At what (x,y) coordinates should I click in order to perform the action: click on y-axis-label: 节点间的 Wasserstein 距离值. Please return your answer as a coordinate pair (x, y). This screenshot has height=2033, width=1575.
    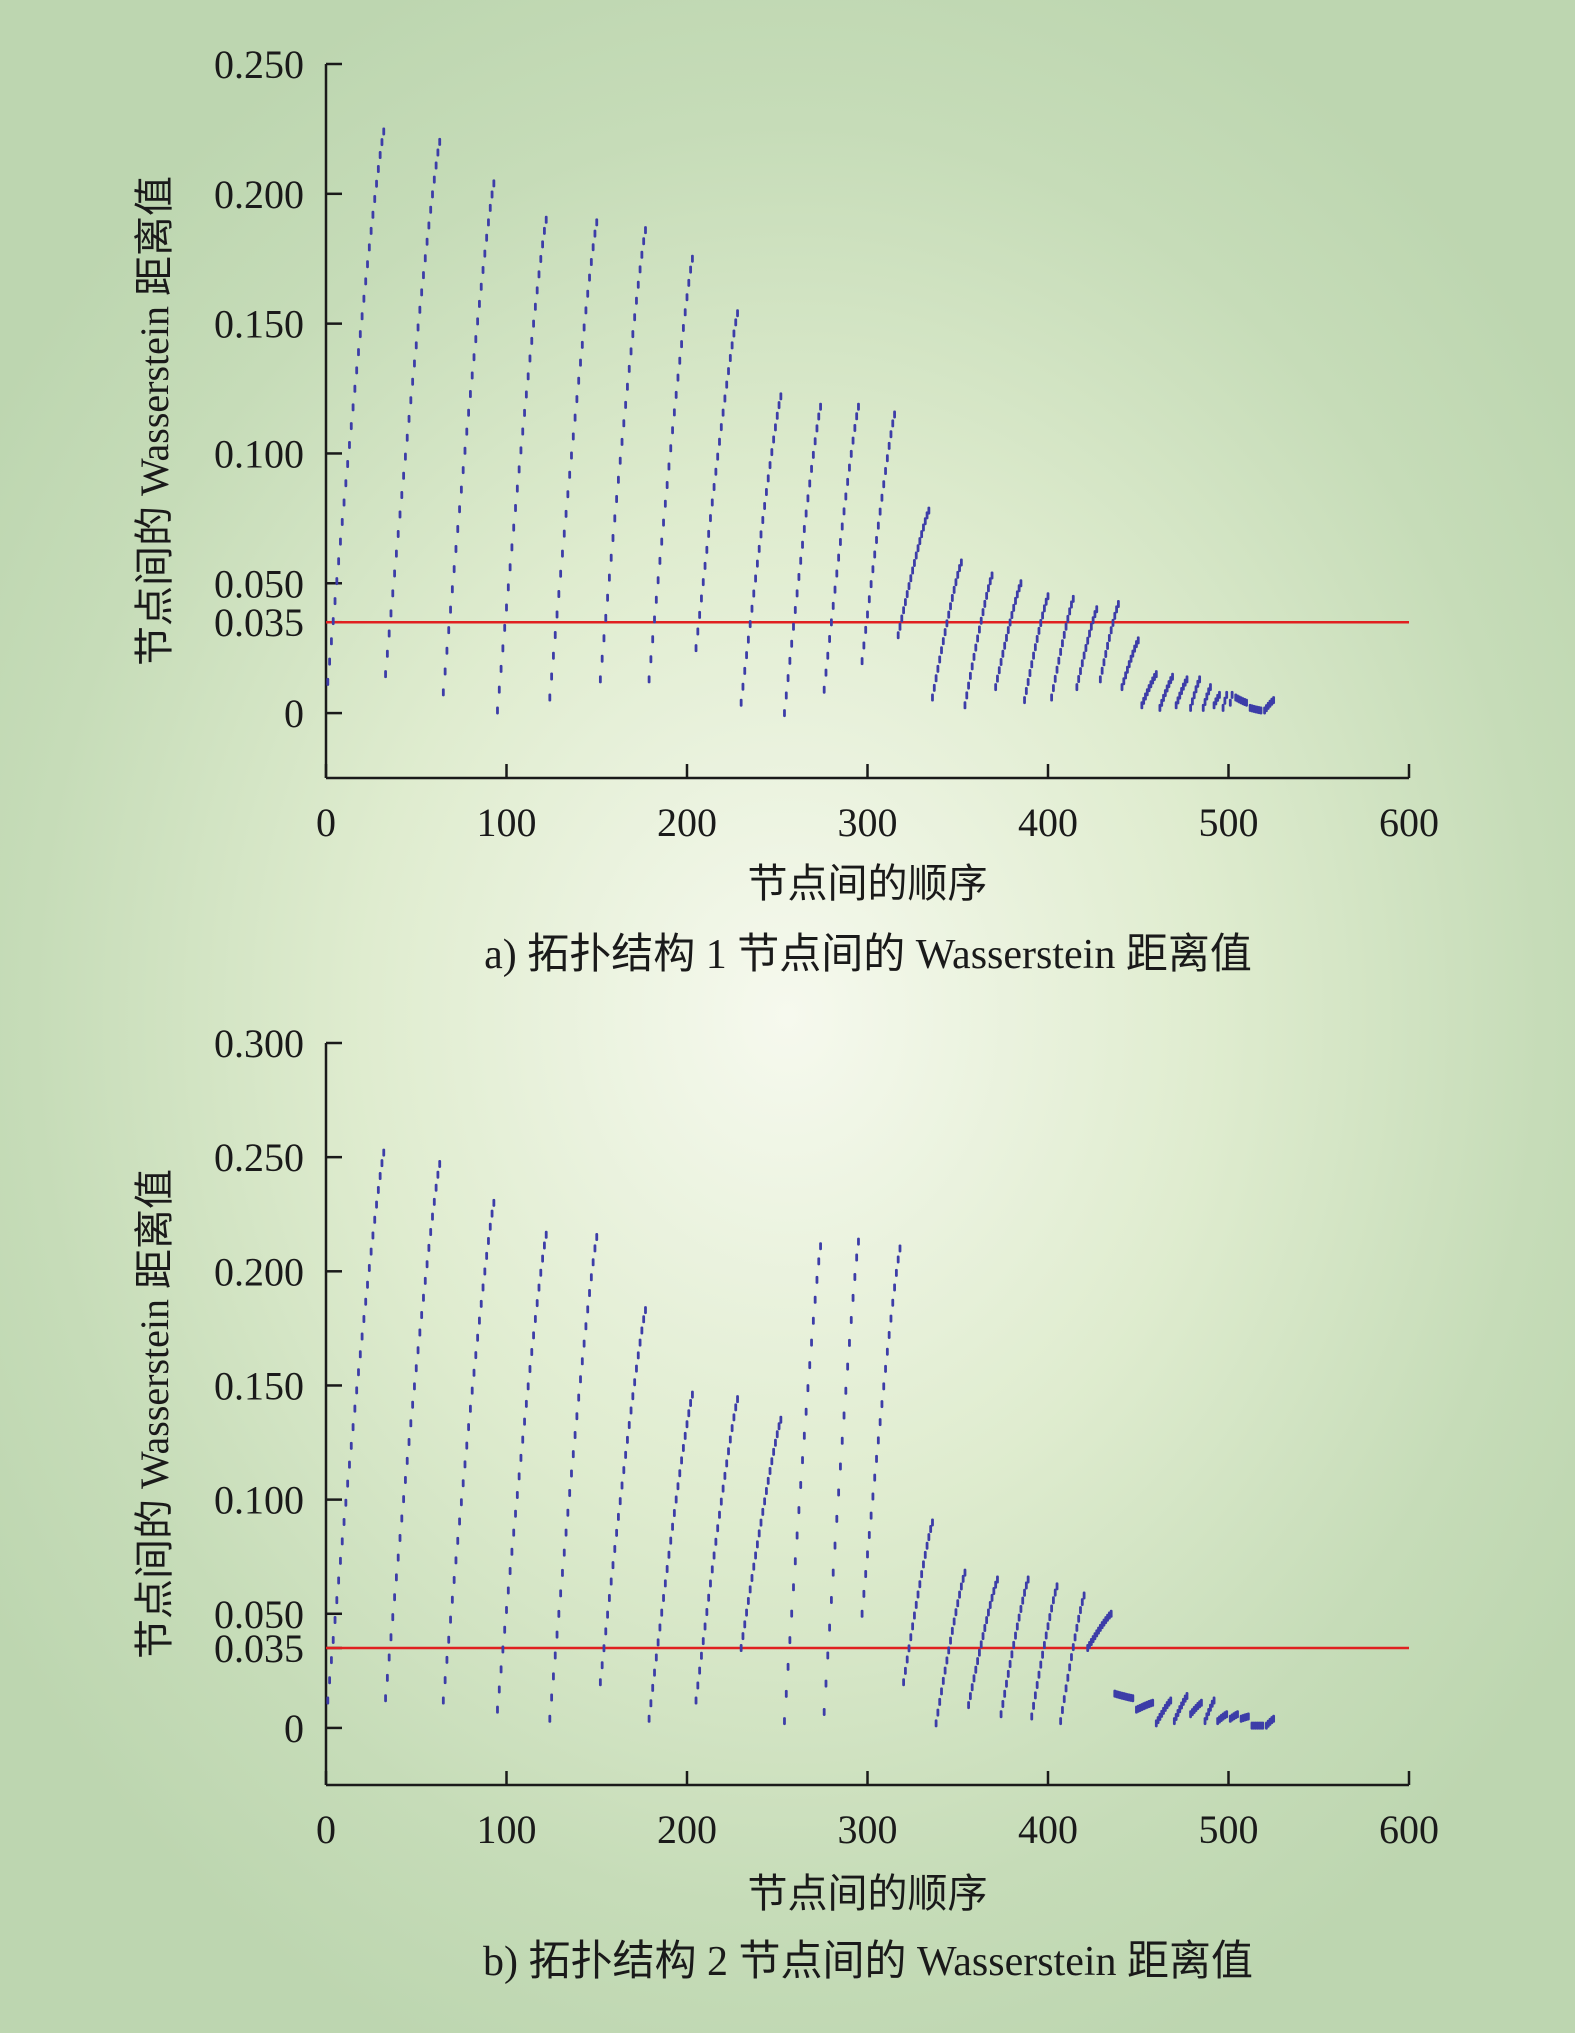
    Looking at the image, I should click on (154, 421).